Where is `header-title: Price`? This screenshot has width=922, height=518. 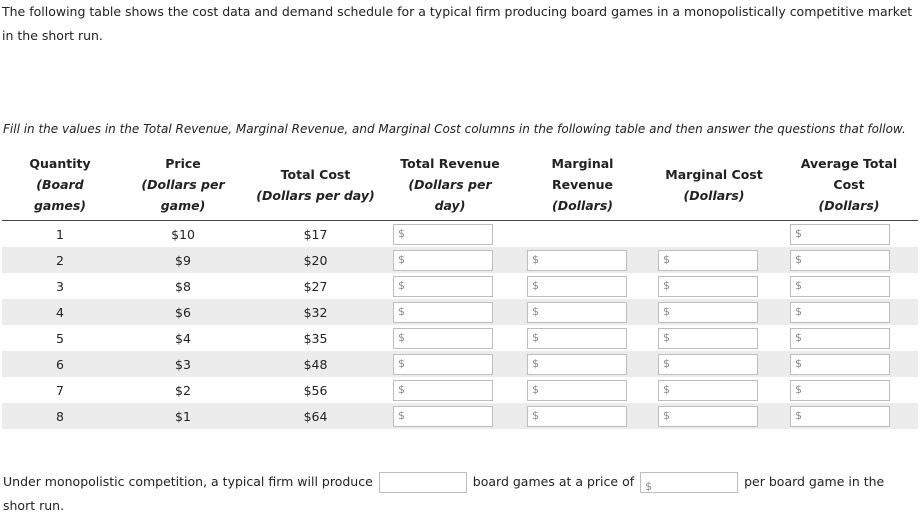 header-title: Price is located at coordinates (183, 163).